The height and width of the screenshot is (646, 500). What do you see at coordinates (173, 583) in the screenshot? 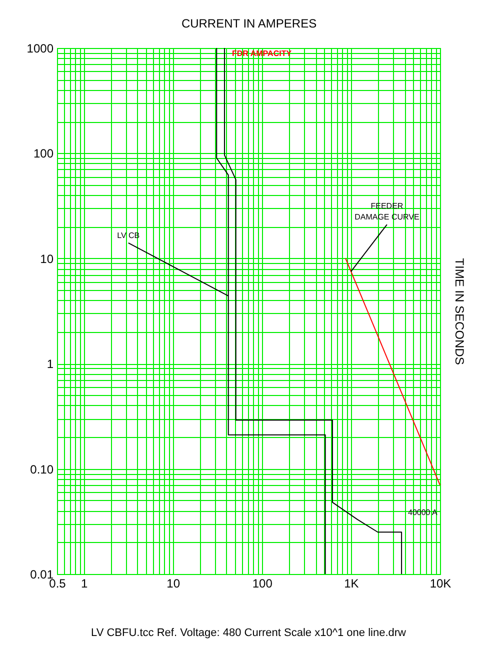
I see `x-tick-label: 10` at bounding box center [173, 583].